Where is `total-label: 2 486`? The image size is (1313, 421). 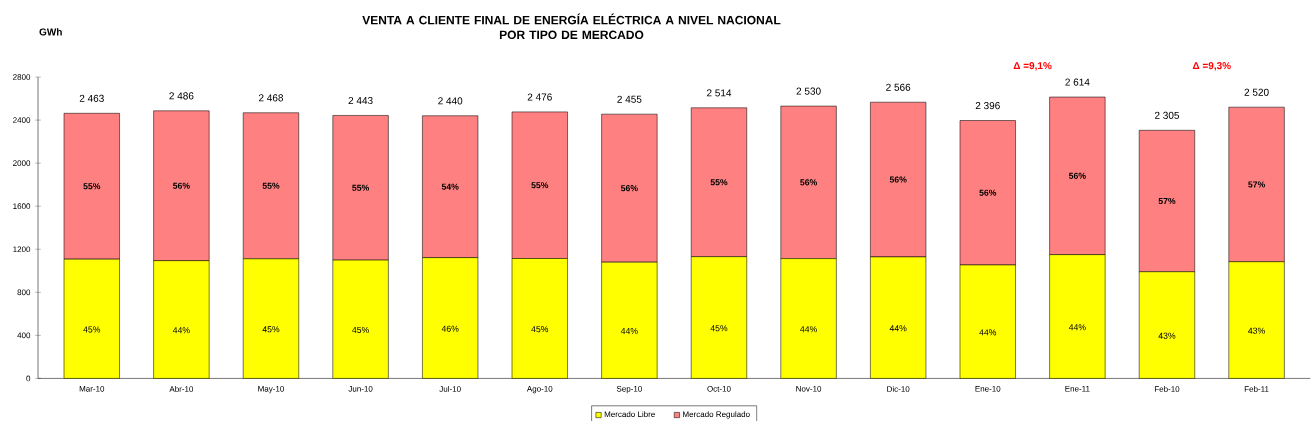 total-label: 2 486 is located at coordinates (181, 96).